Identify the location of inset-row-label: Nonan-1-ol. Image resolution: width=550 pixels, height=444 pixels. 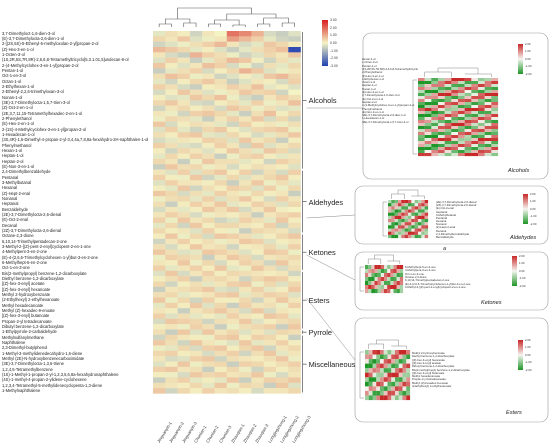
(369, 88).